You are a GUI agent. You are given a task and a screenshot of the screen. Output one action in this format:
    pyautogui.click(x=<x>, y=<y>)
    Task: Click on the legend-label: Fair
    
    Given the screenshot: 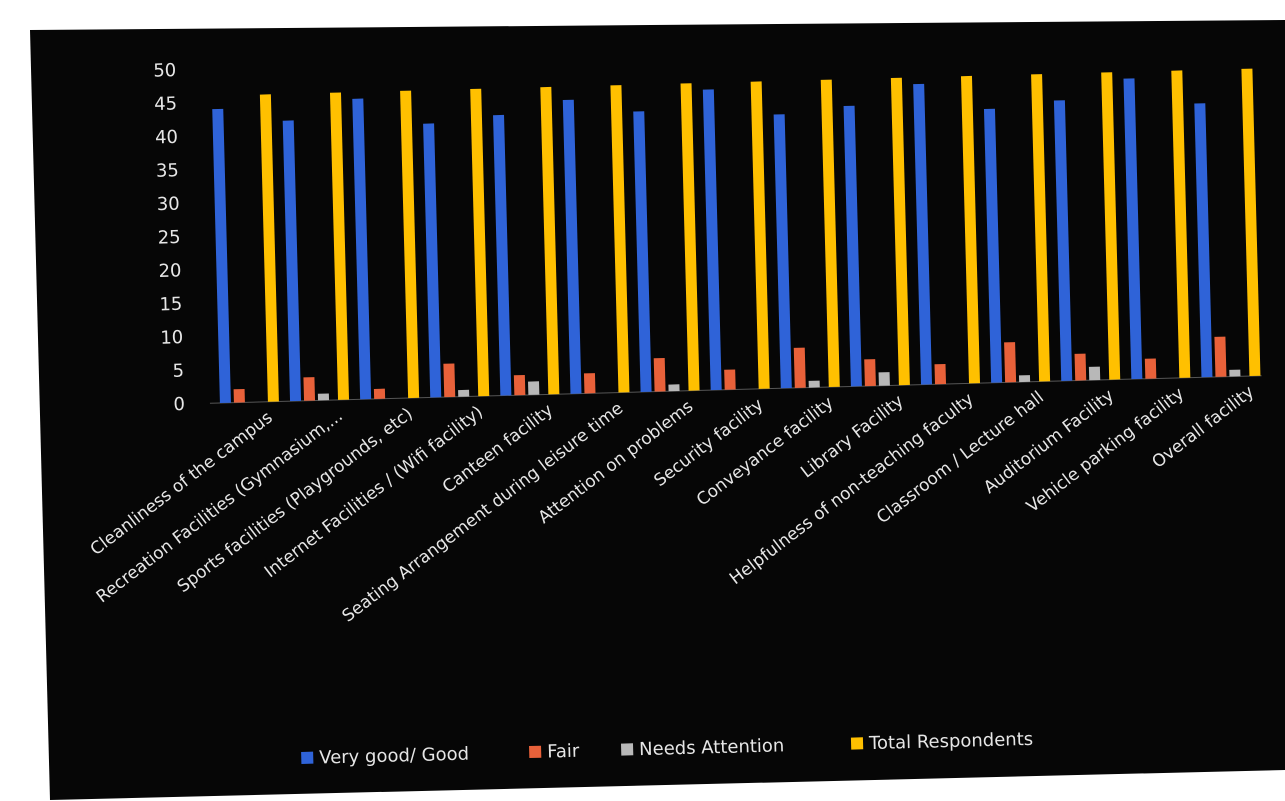 What is the action you would take?
    pyautogui.click(x=563, y=752)
    